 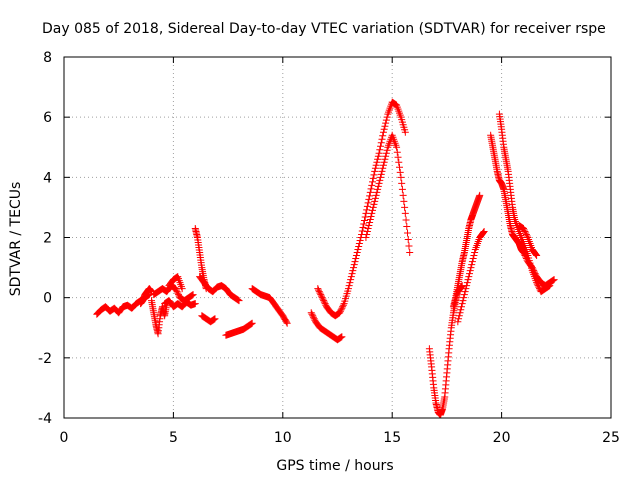 I want to click on x-tick-label: 10, so click(x=283, y=438).